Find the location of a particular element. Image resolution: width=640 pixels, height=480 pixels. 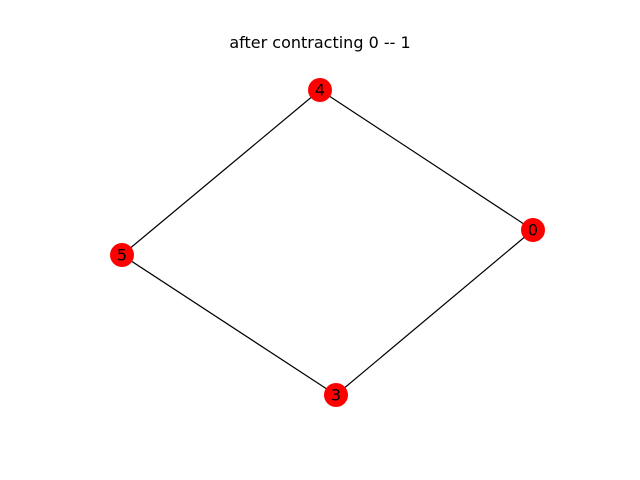

figure-title: after contracting 0 -- 1 is located at coordinates (320, 42).